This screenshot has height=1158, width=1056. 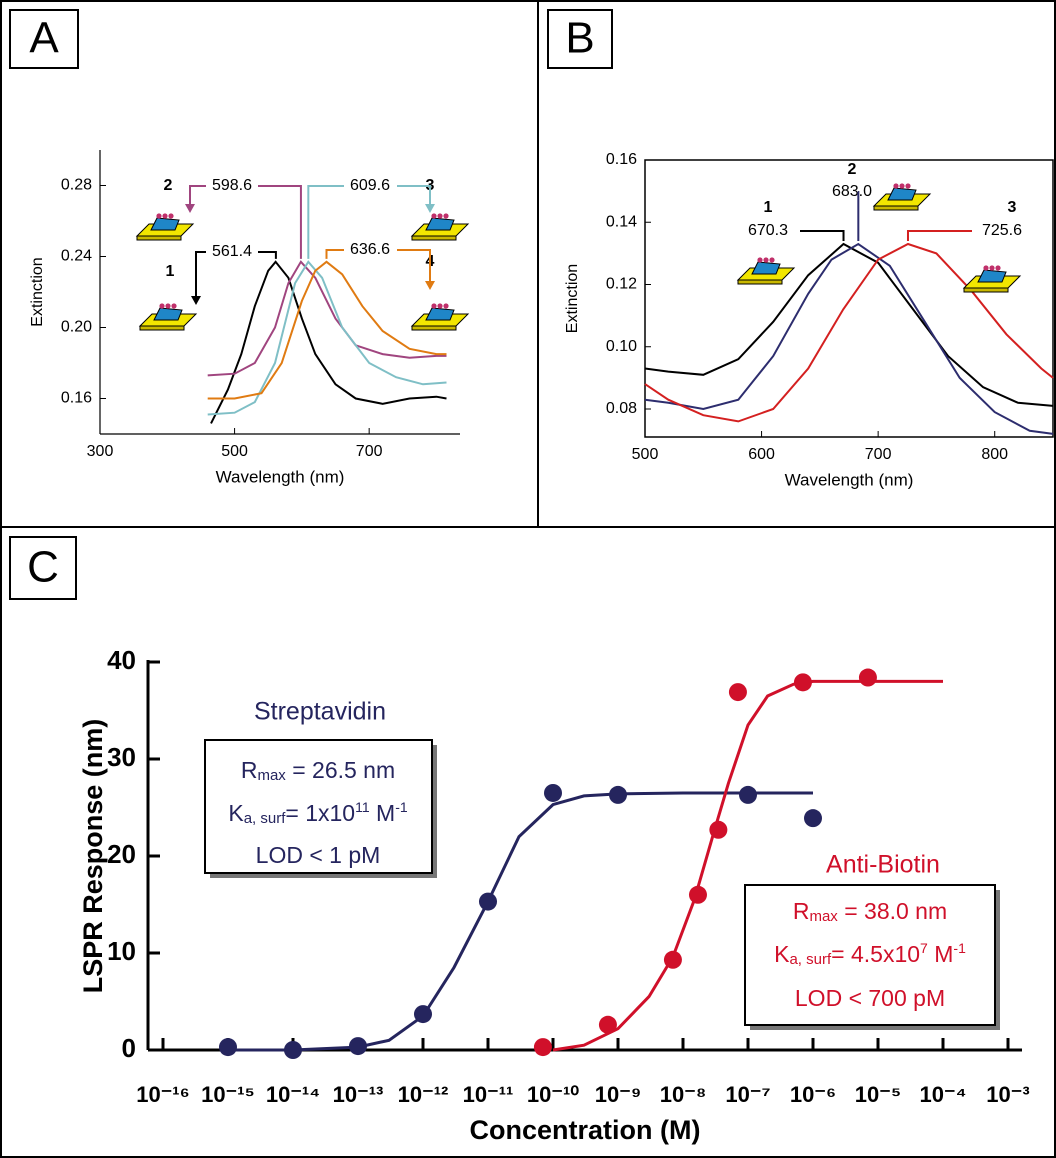 I want to click on param-text: = 4.5x10, so click(x=875, y=954).